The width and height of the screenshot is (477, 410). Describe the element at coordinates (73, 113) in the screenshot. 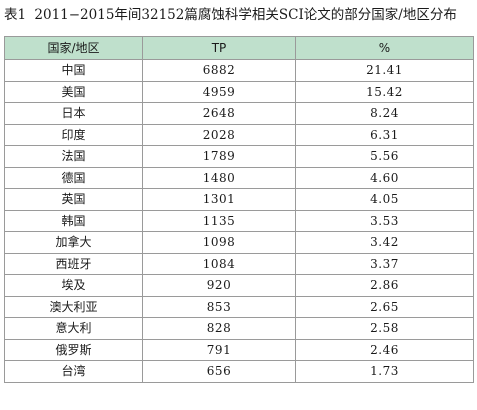

I see `country-cell: 日本` at that location.